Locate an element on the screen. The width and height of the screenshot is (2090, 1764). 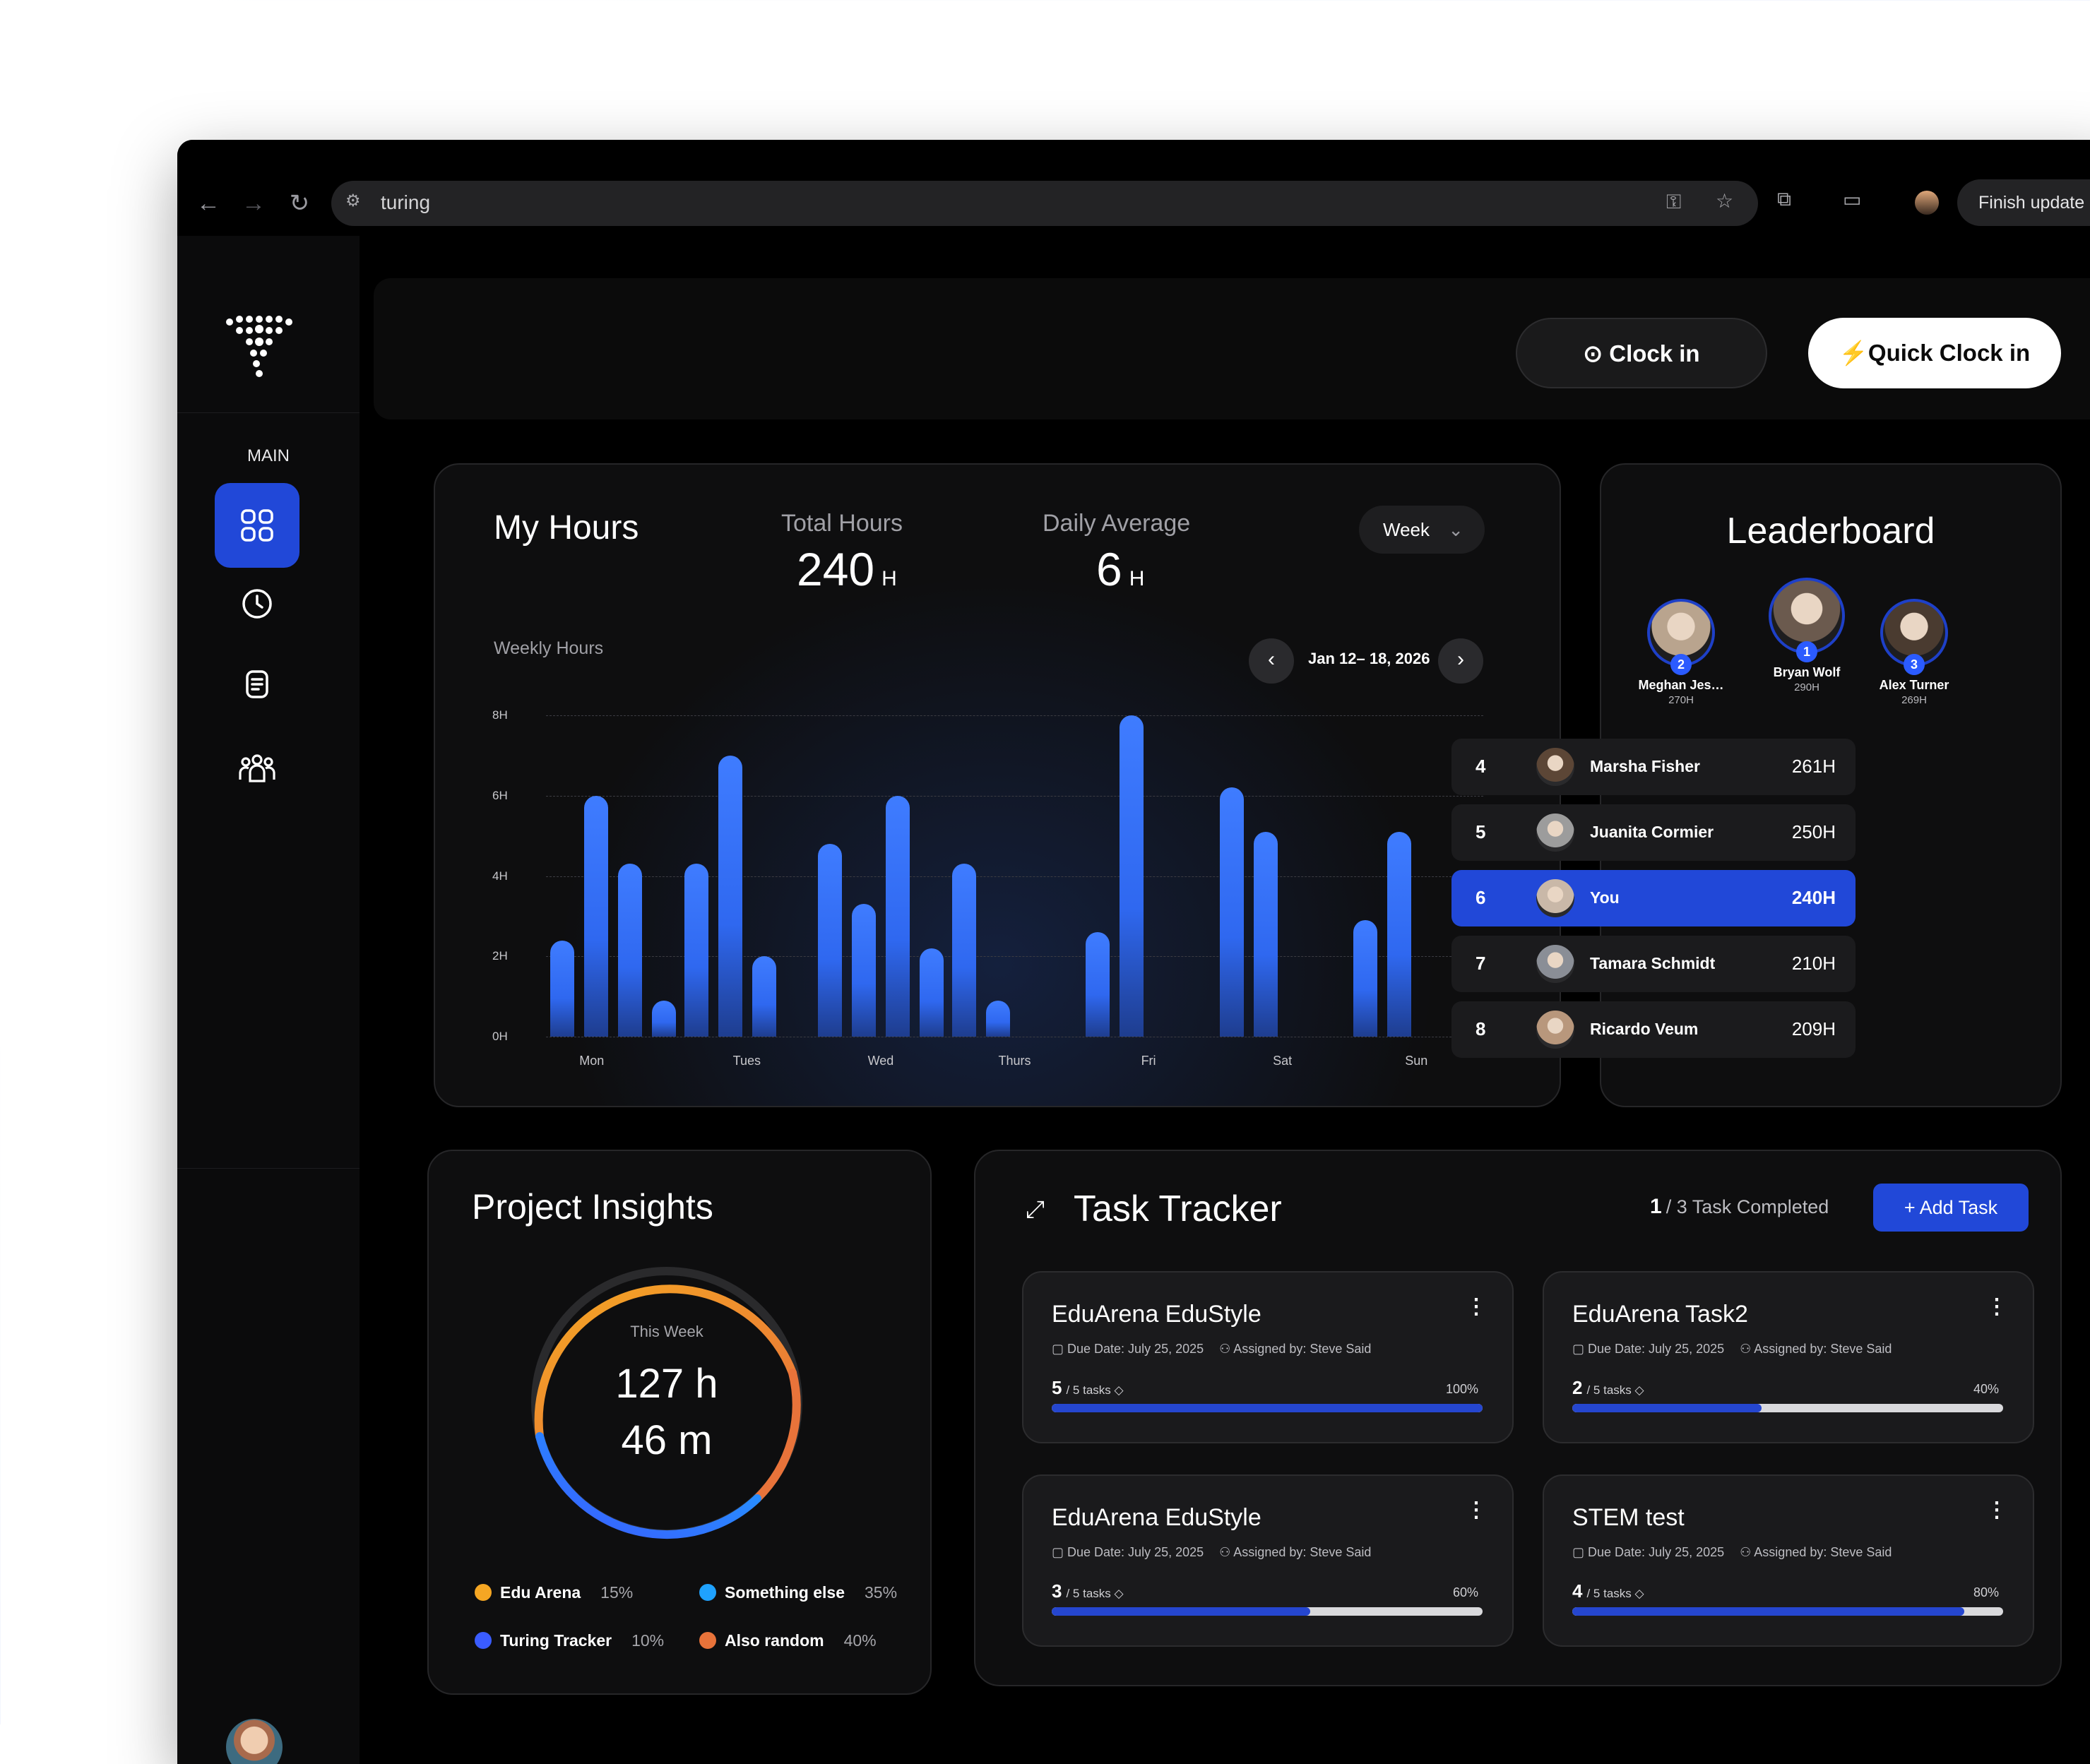
notes-icon is located at coordinates (257, 684).